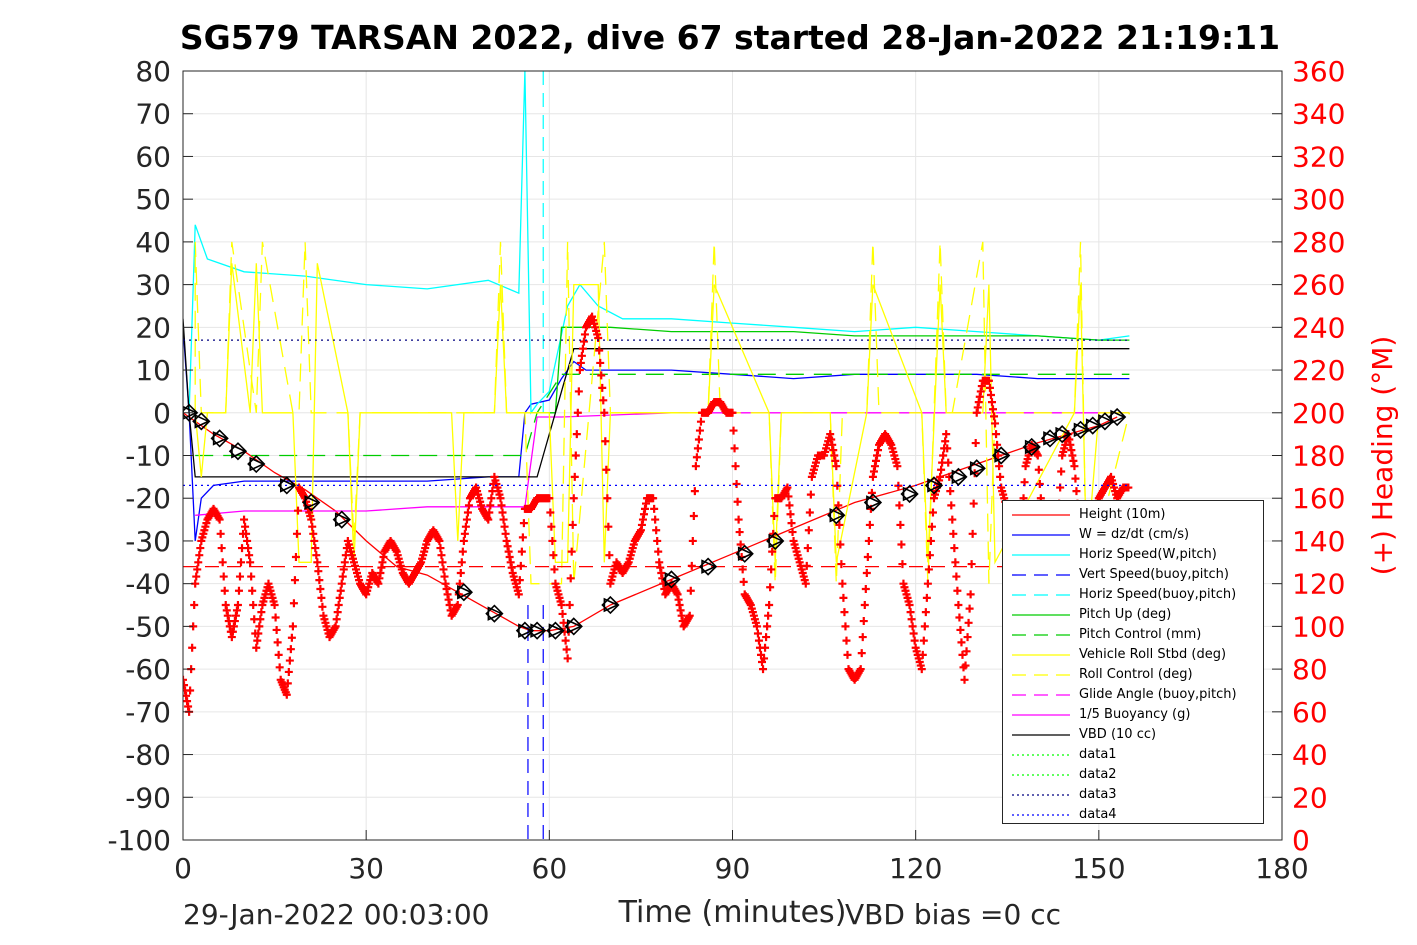  Describe the element at coordinates (1134, 695) in the screenshot. I see `legend-item: Glide Angle (buoy,pitch)` at that location.